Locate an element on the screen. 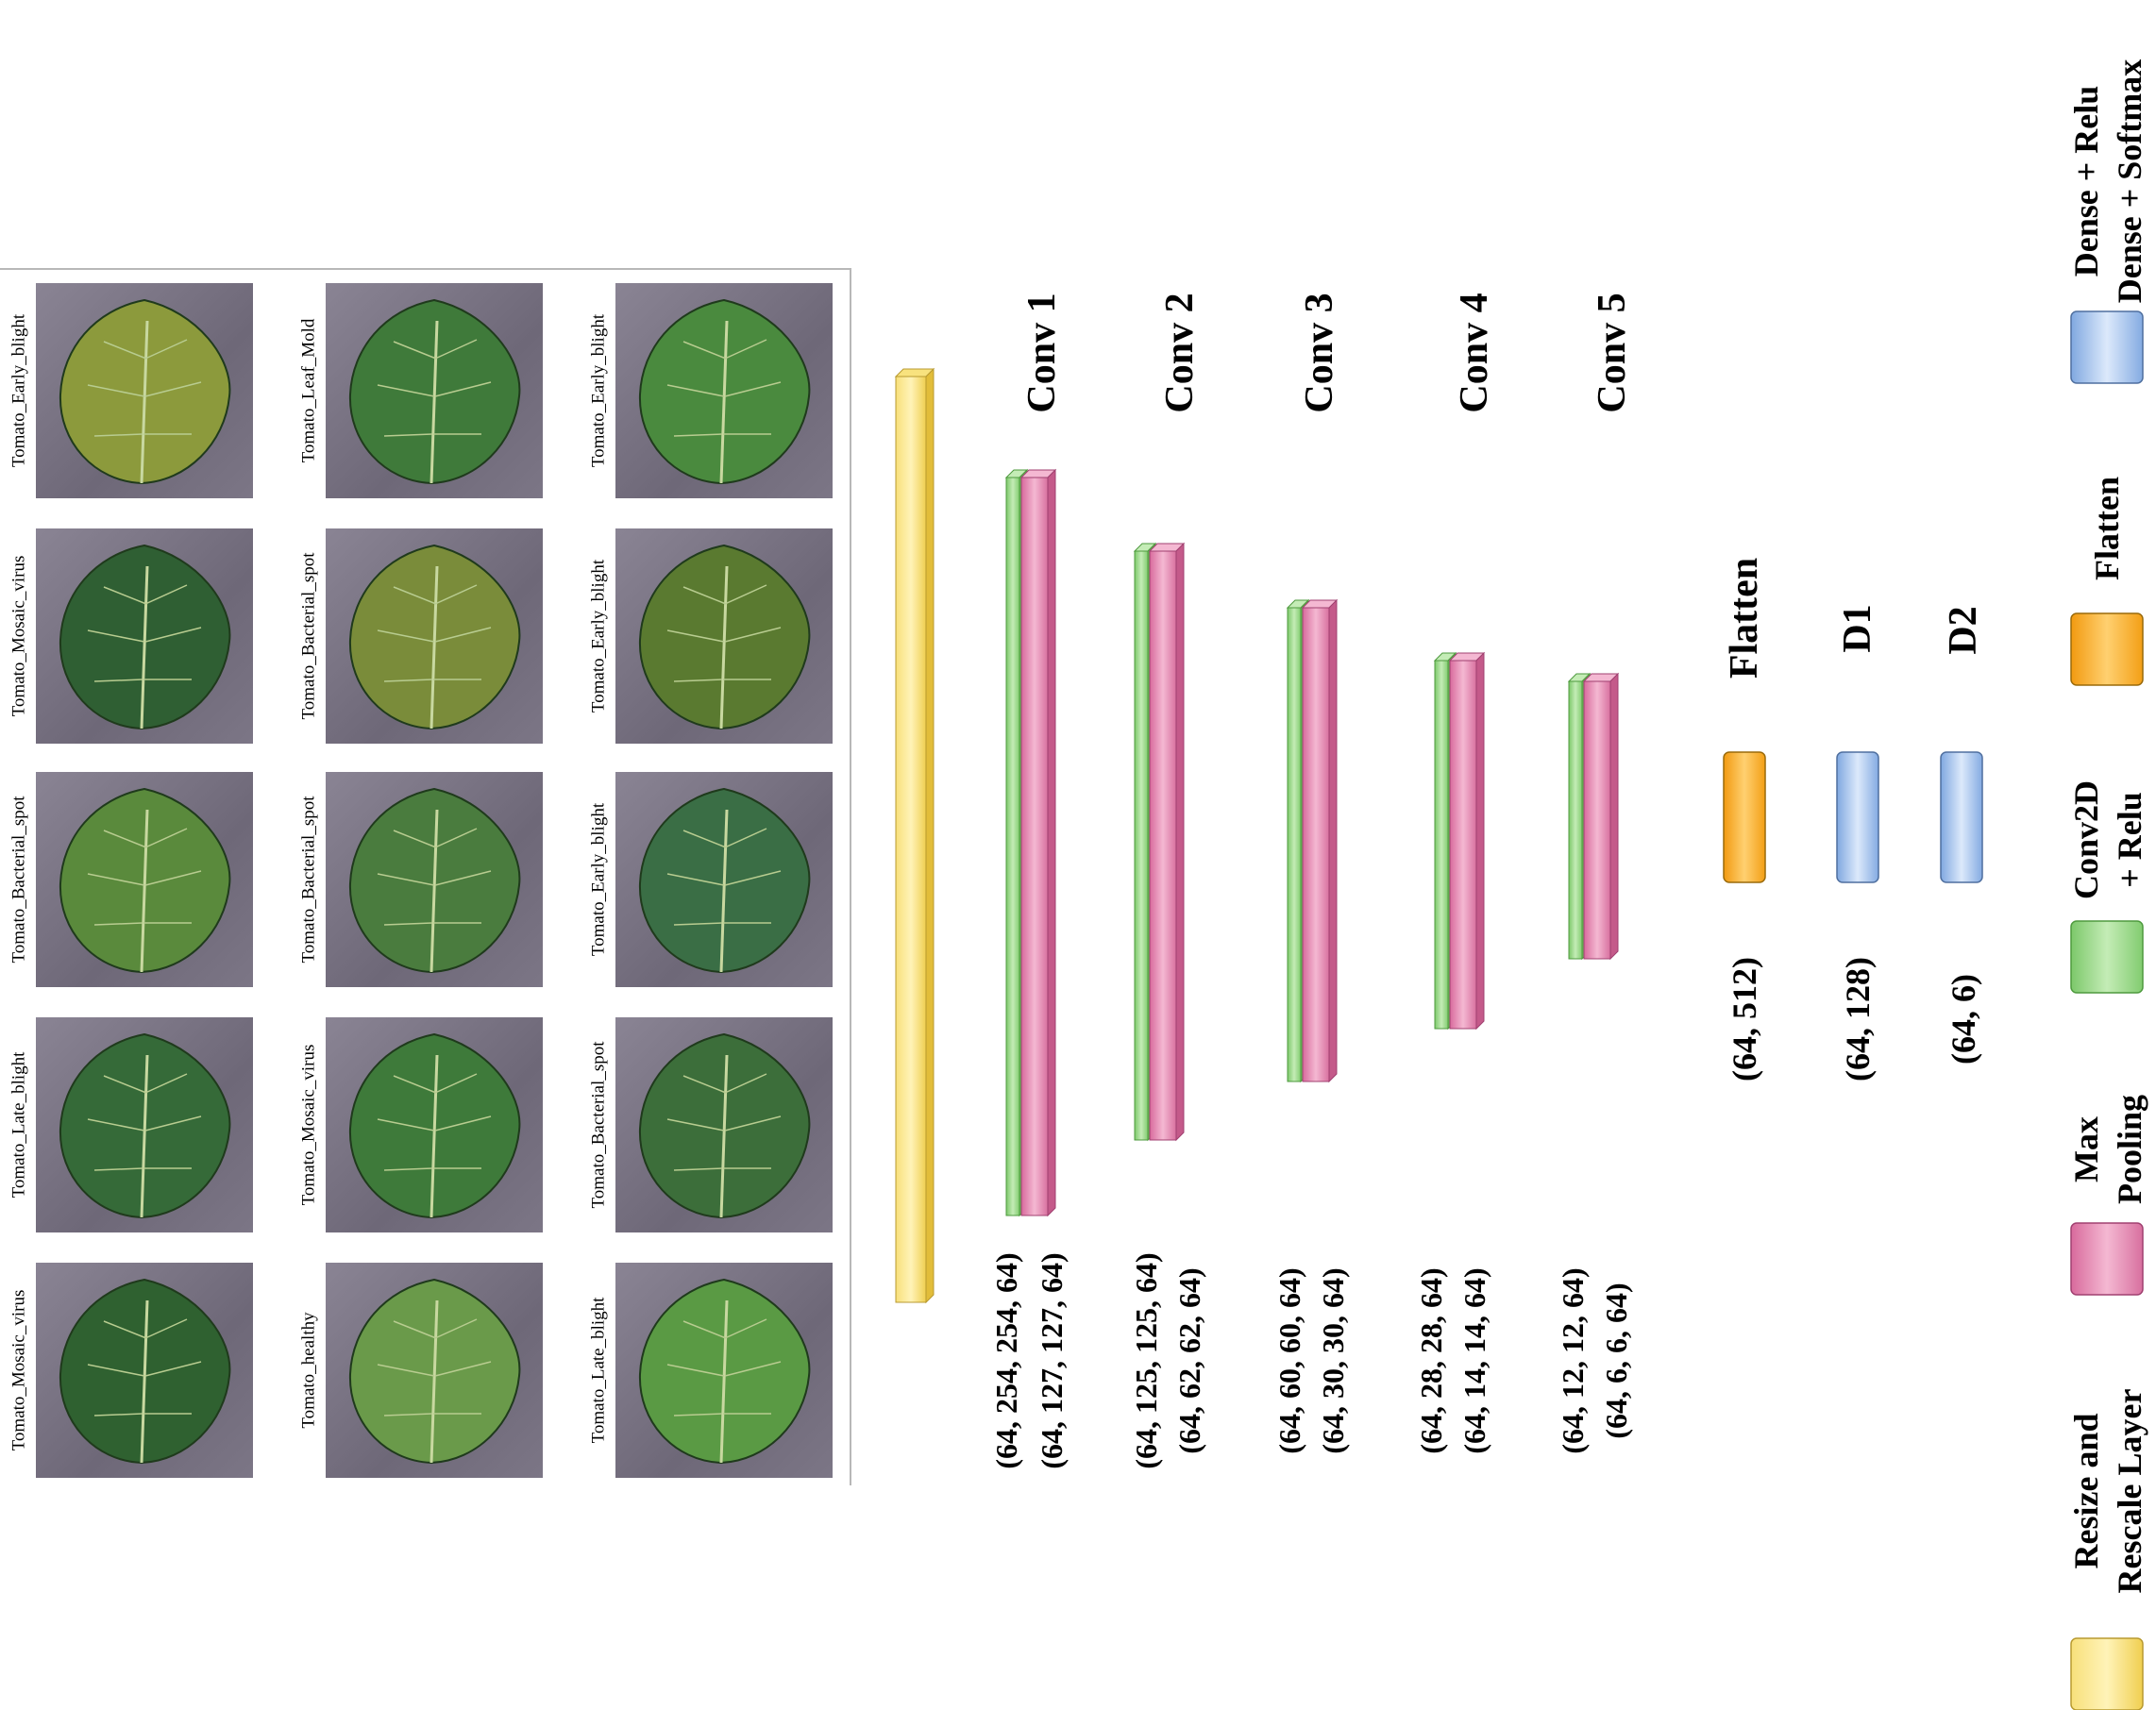 The width and height of the screenshot is (2156, 1710). dense-layer-title: Flatten is located at coordinates (1744, 618).